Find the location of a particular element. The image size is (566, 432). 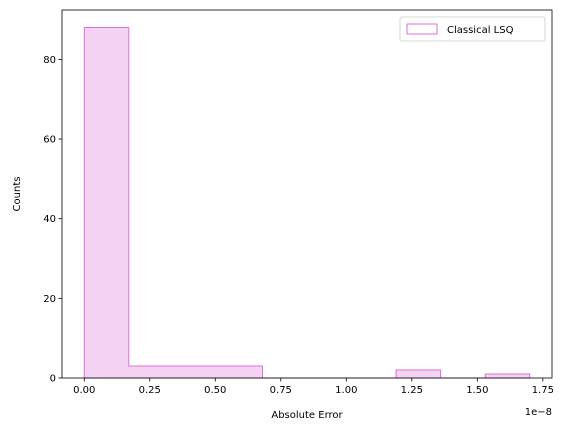

y-tick-label: 40 is located at coordinates (49, 219).